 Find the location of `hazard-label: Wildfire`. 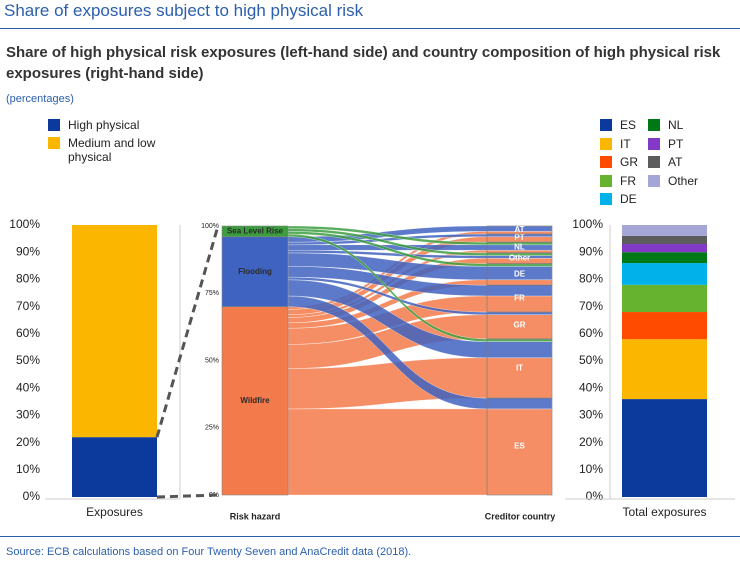

hazard-label: Wildfire is located at coordinates (255, 400).